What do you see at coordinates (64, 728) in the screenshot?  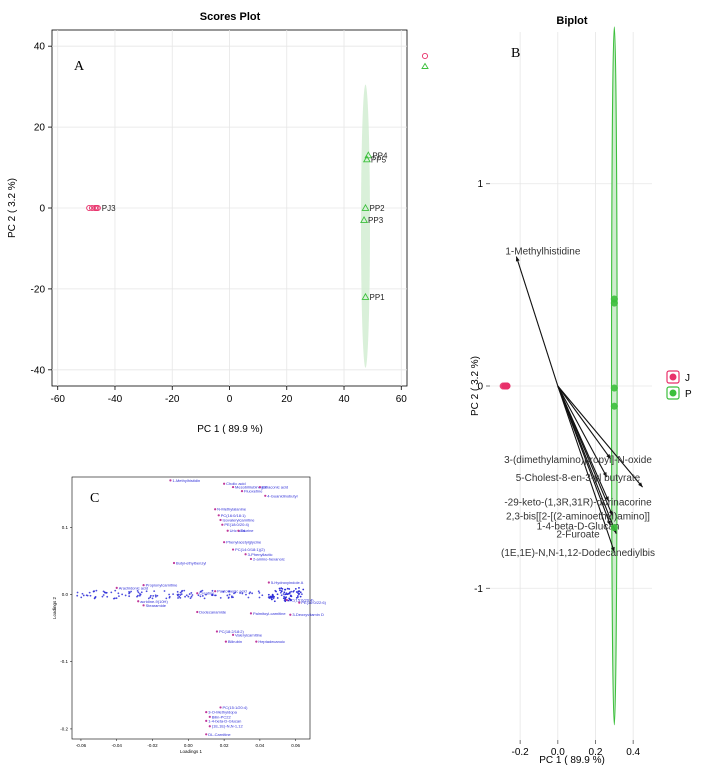 I see `loadings-y-tick-label: -0.2` at bounding box center [64, 728].